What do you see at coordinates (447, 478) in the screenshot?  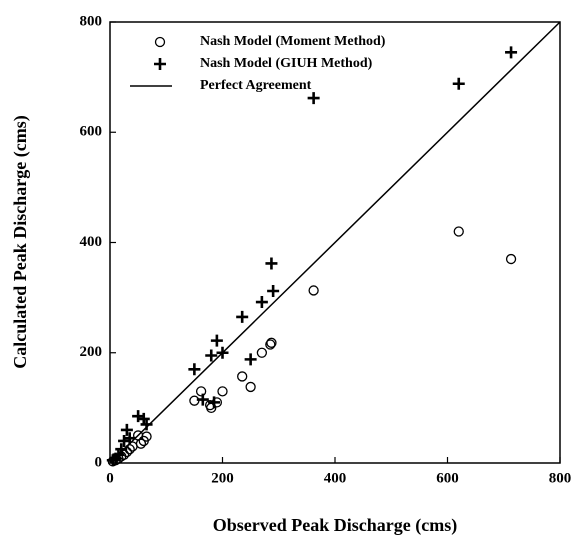 I see `x-tick-label: 600` at bounding box center [447, 478].